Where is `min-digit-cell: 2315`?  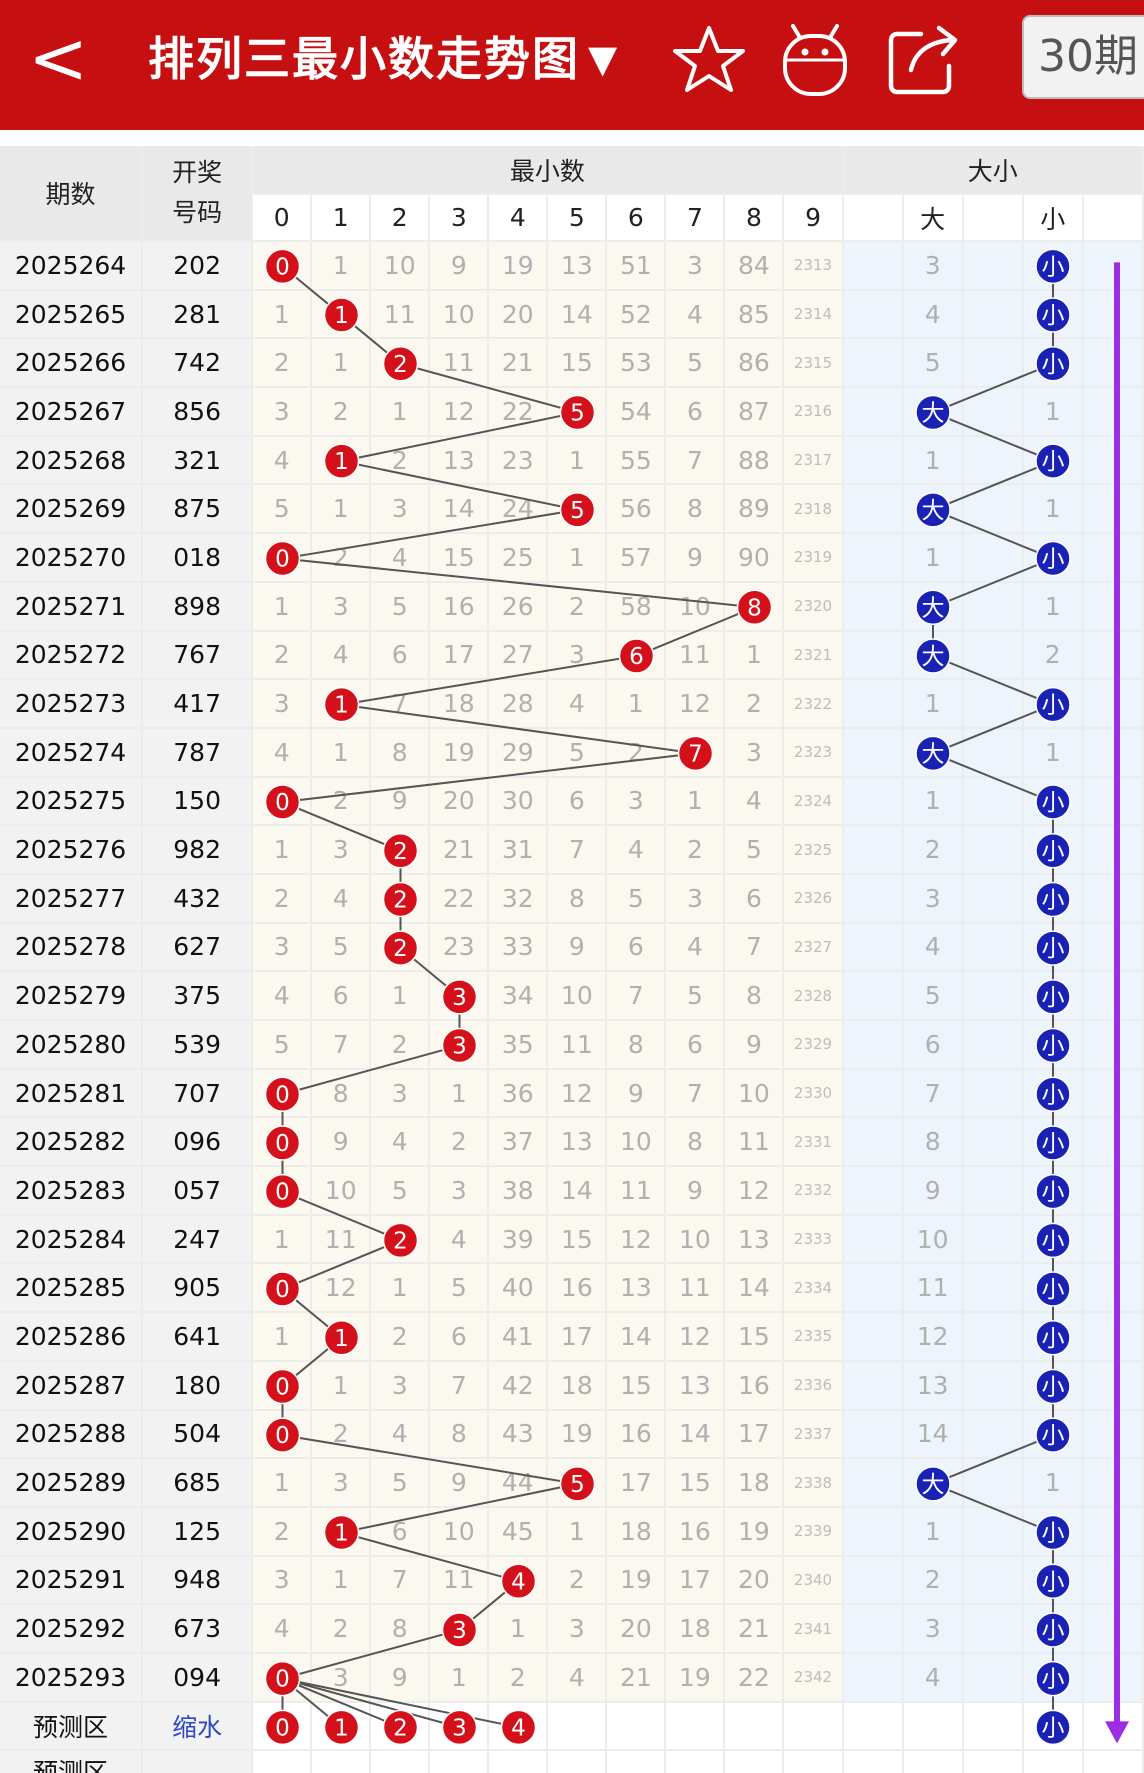 min-digit-cell: 2315 is located at coordinates (814, 364).